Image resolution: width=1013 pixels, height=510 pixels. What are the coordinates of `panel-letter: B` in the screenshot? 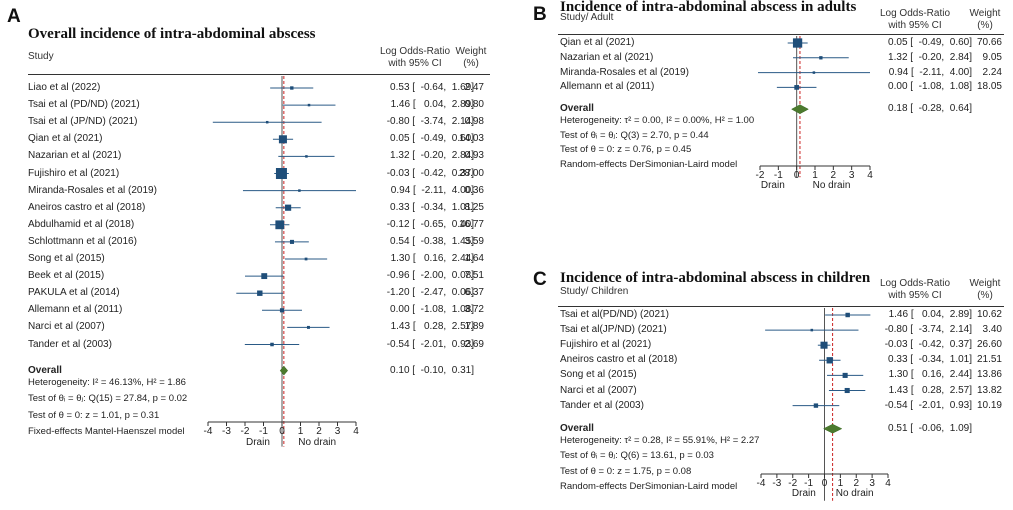 It's located at (540, 14).